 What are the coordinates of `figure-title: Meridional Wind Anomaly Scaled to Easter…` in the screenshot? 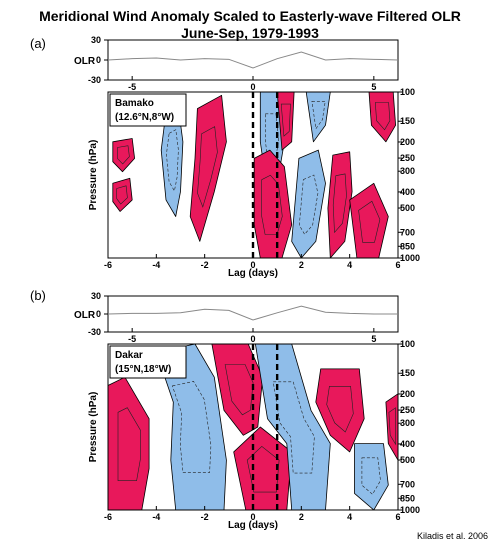 It's located at (250, 16).